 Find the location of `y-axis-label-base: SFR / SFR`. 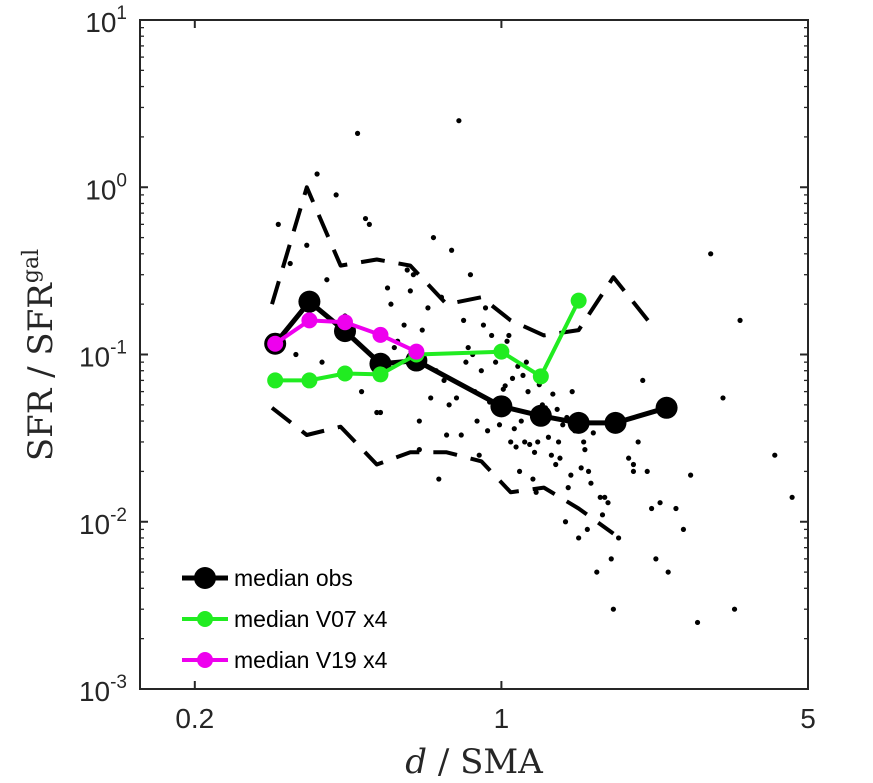

y-axis-label-base: SFR / SFR is located at coordinates (41, 371).